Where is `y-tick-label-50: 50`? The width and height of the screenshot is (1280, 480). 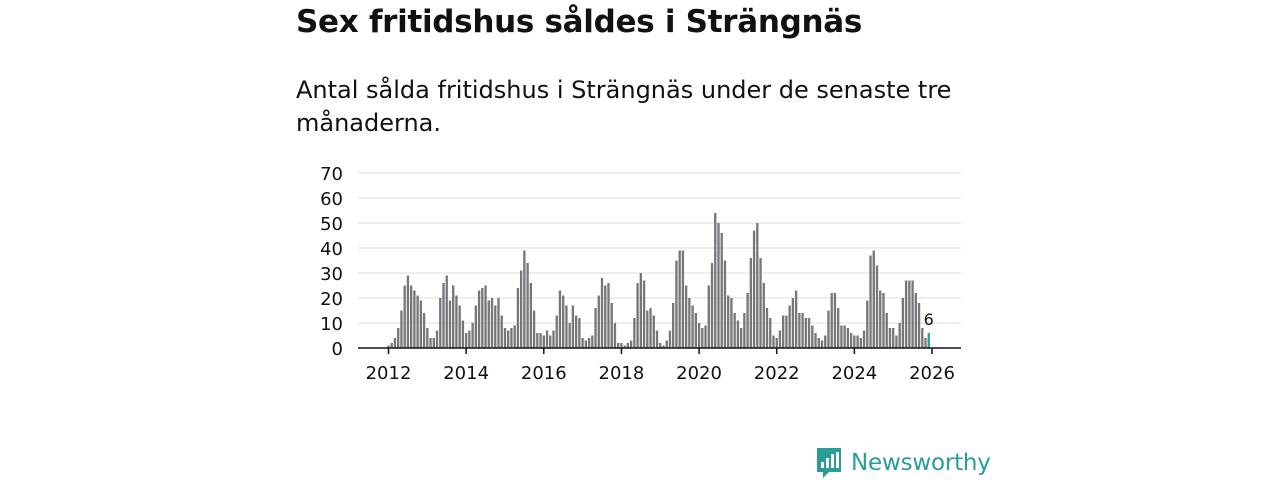
y-tick-label-50: 50 is located at coordinates (331, 224).